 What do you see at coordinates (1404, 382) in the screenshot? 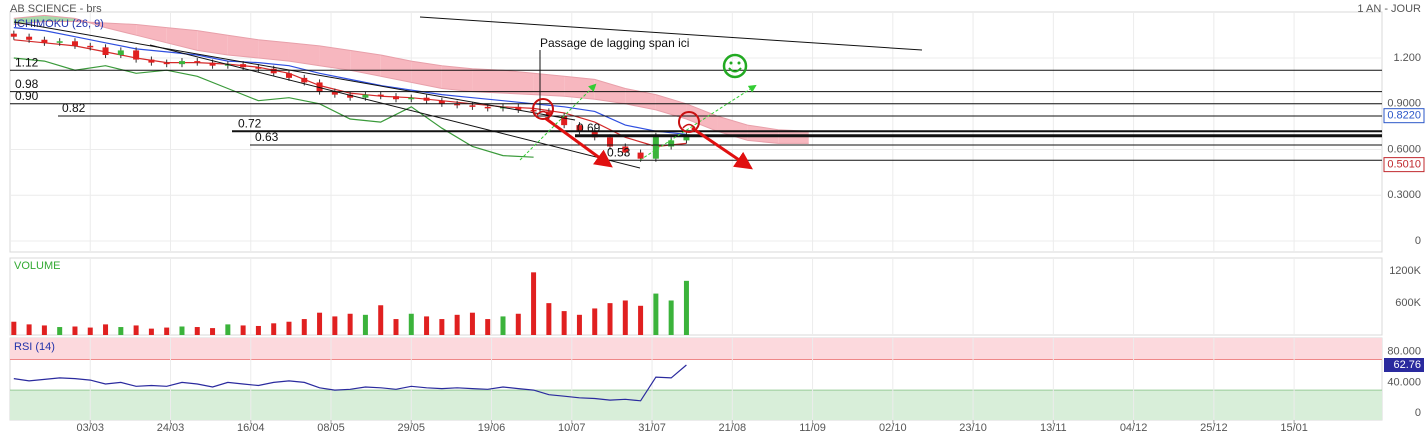
I see `y-tick-label: 40.000` at bounding box center [1404, 382].